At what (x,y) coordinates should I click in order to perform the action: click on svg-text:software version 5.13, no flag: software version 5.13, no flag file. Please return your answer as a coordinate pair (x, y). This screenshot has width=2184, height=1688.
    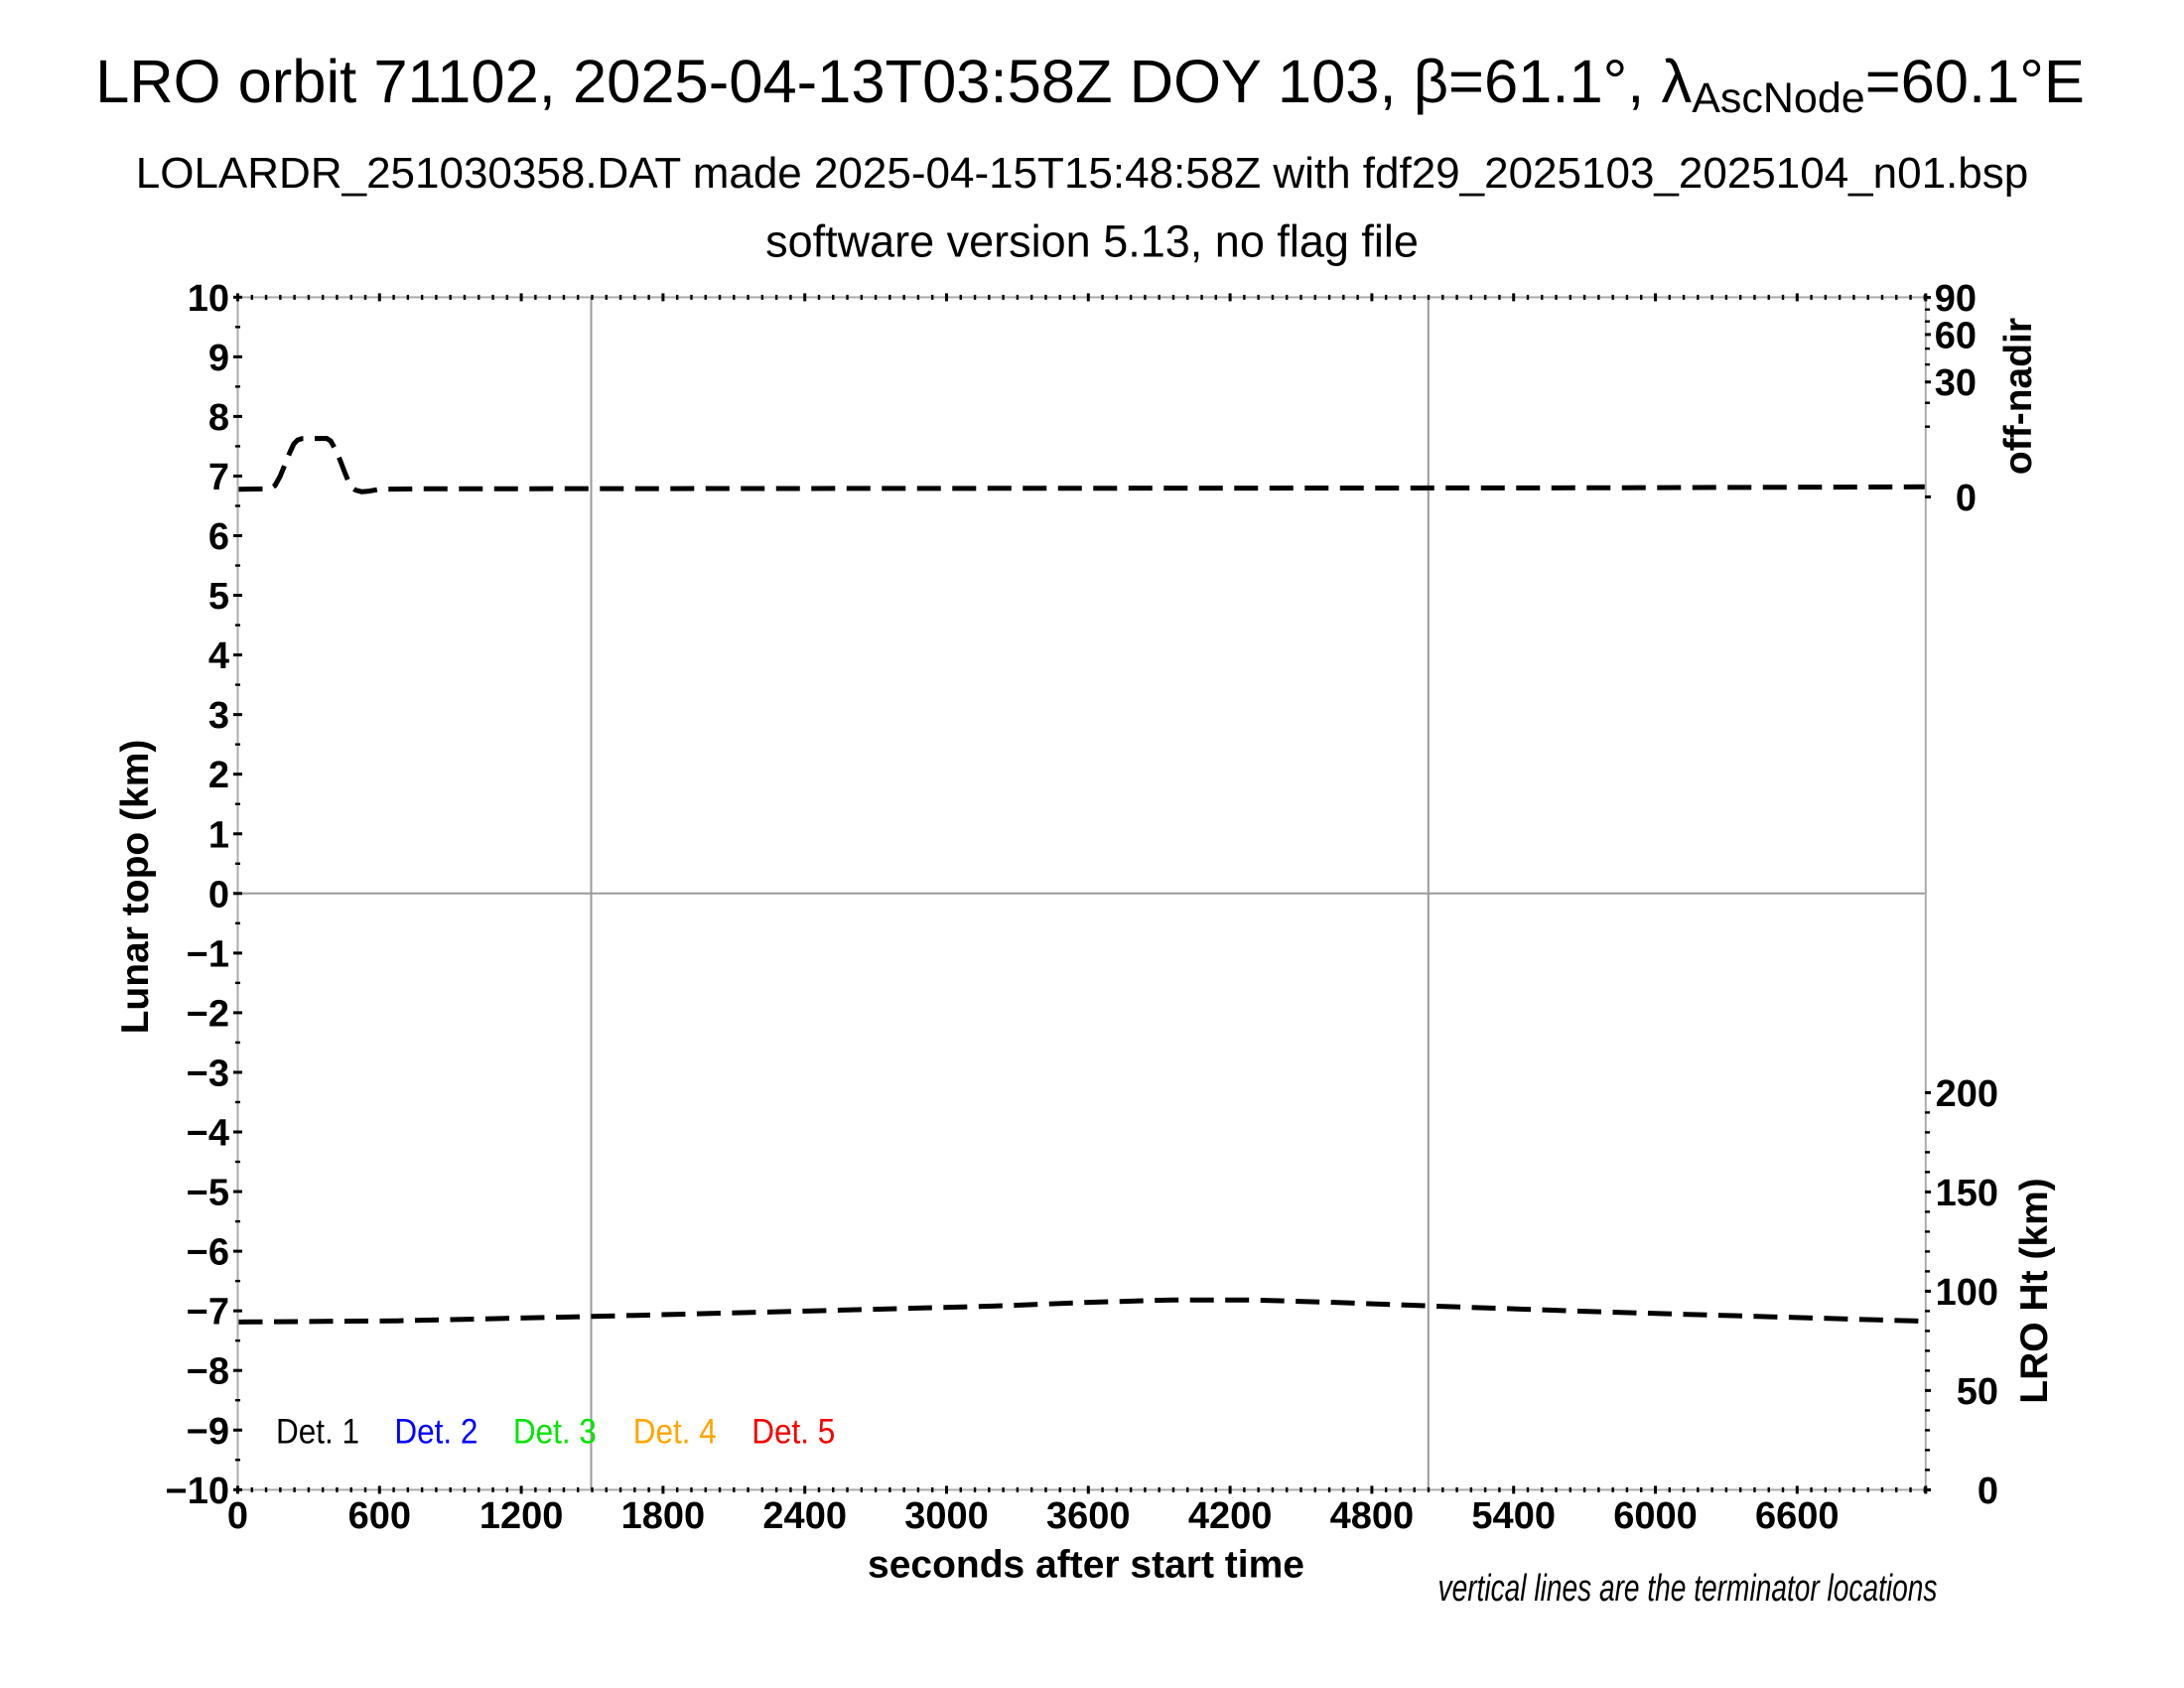
    Looking at the image, I should click on (1092, 241).